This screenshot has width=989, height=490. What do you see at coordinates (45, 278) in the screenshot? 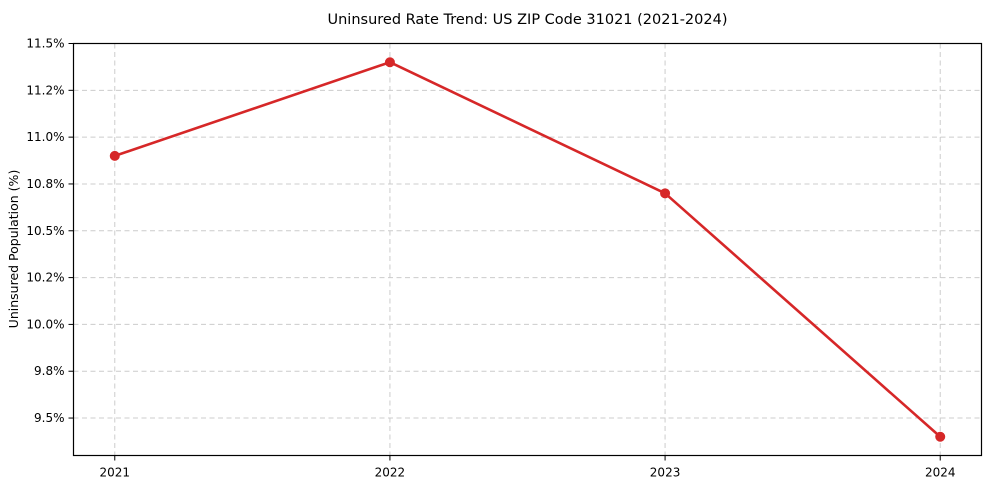
I see `y-tick-label: 10.2%` at bounding box center [45, 278].